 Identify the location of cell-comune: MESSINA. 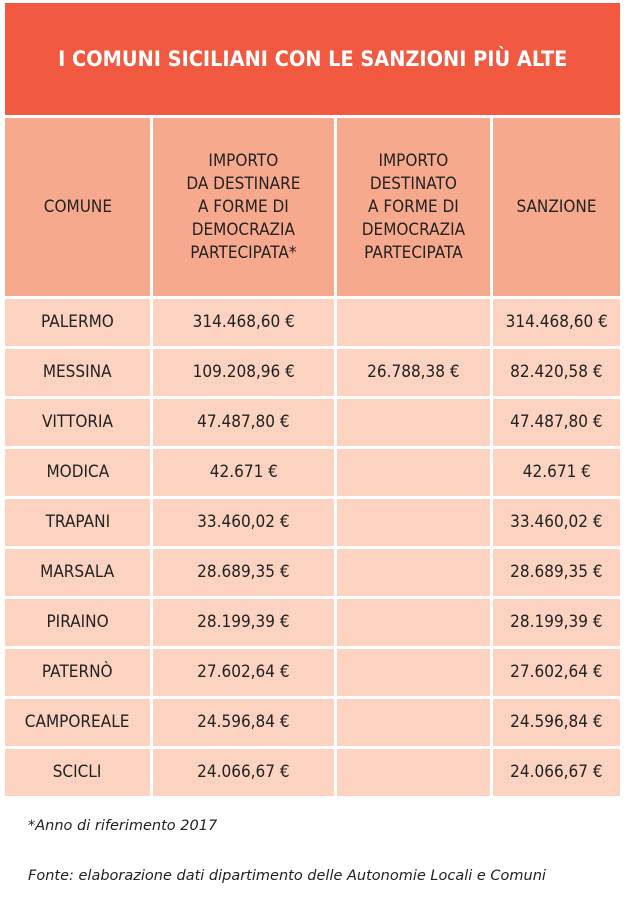
(77, 372).